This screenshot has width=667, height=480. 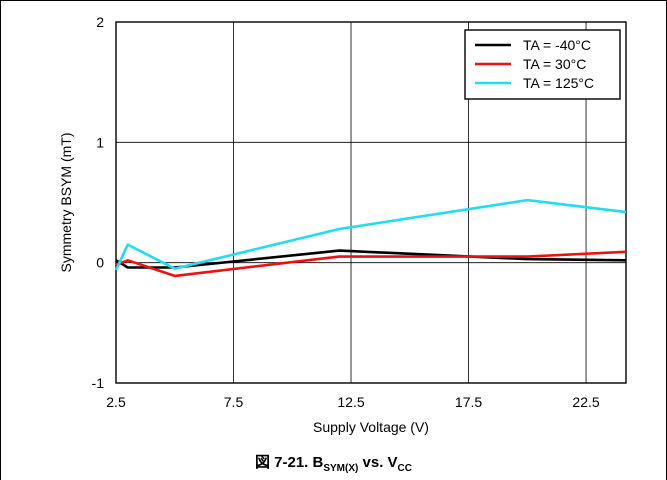 I want to click on y-tick-label-3: -1, so click(x=98, y=383).